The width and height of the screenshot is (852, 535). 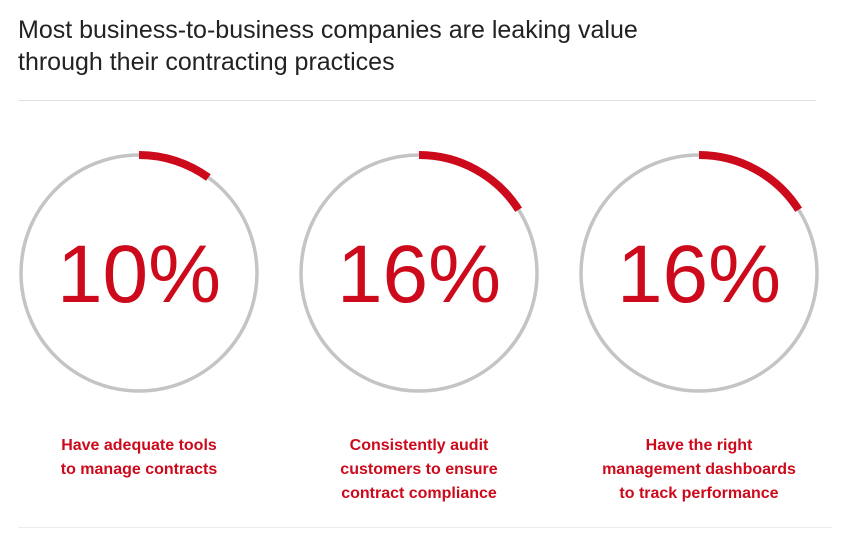 I want to click on caption-line: contract compliance, so click(x=419, y=493).